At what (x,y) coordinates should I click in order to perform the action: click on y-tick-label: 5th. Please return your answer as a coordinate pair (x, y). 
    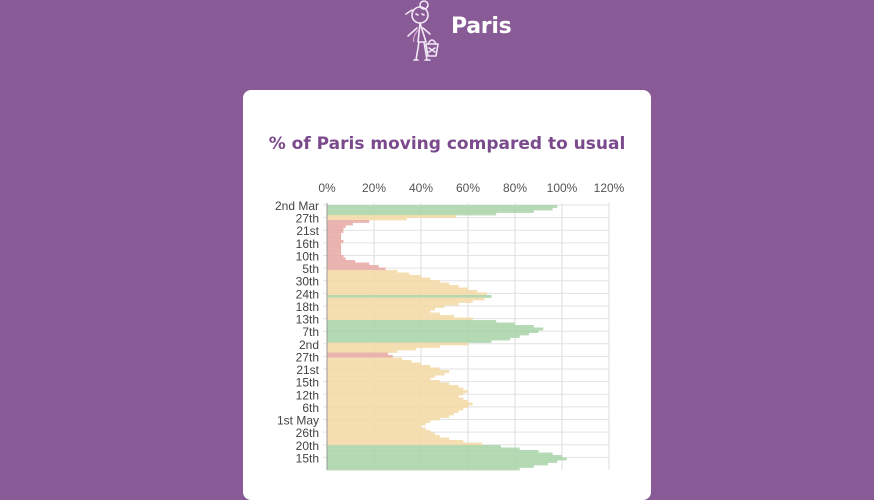
    Looking at the image, I should click on (310, 269).